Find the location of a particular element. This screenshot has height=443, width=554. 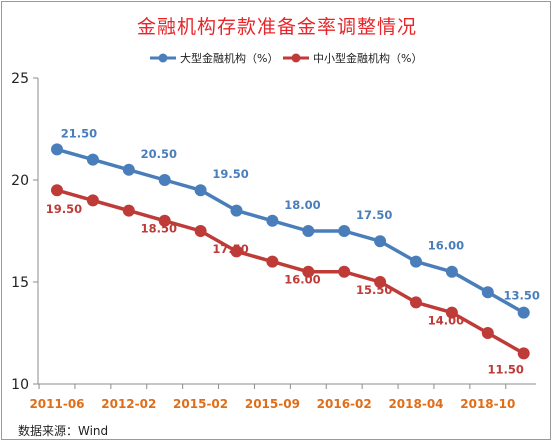

x-tick-label: 2018-10 is located at coordinates (487, 404).